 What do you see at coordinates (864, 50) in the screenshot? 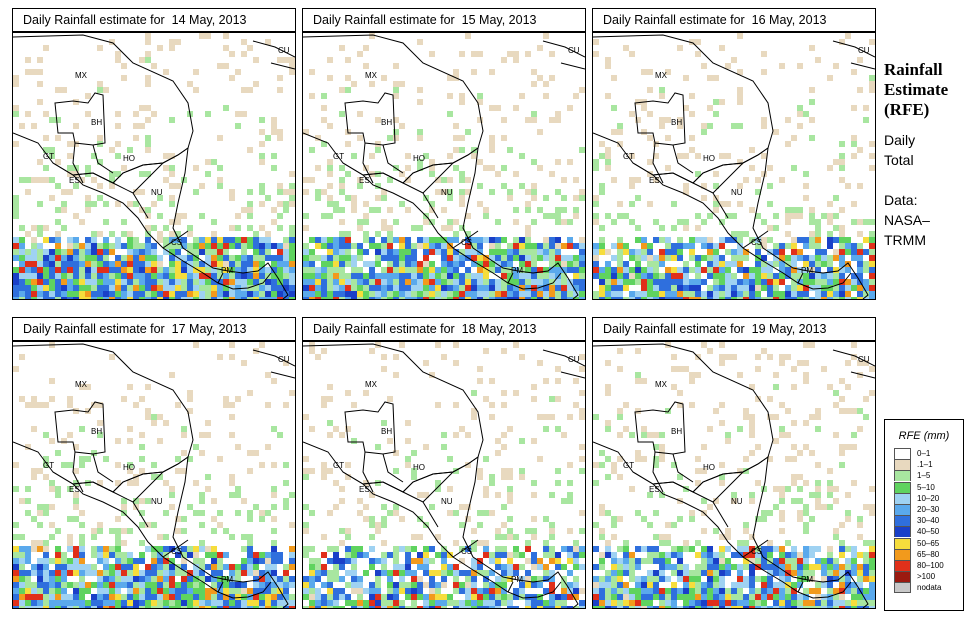
I see `country-label: CU` at bounding box center [864, 50].